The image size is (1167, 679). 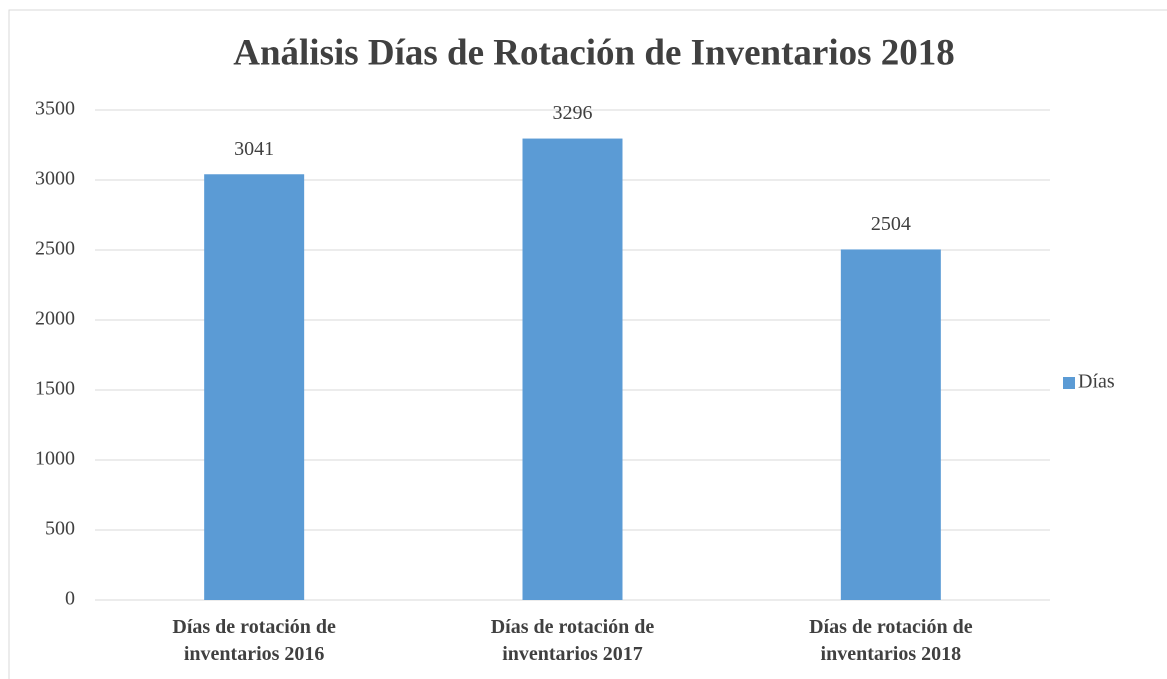 I want to click on x-tick-label: Días de rotación de inventarios 2016, so click(x=254, y=640).